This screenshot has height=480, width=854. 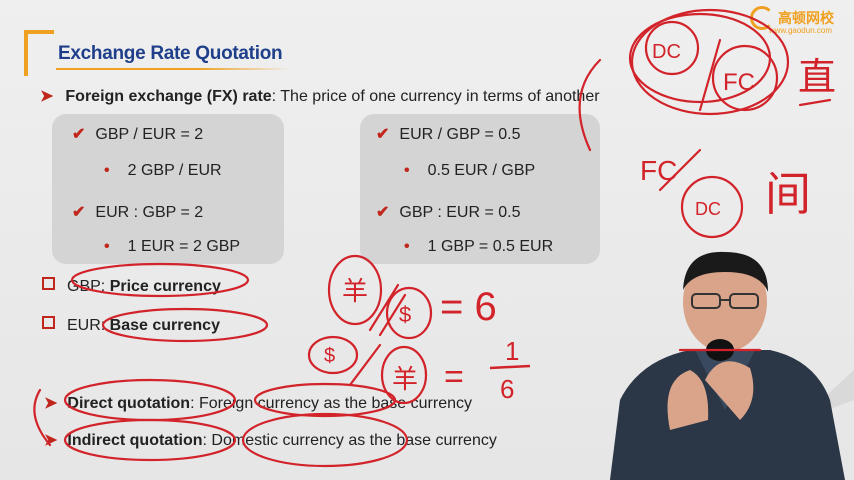 What do you see at coordinates (658, 170) in the screenshot?
I see `annotation-fc-2: FC` at bounding box center [658, 170].